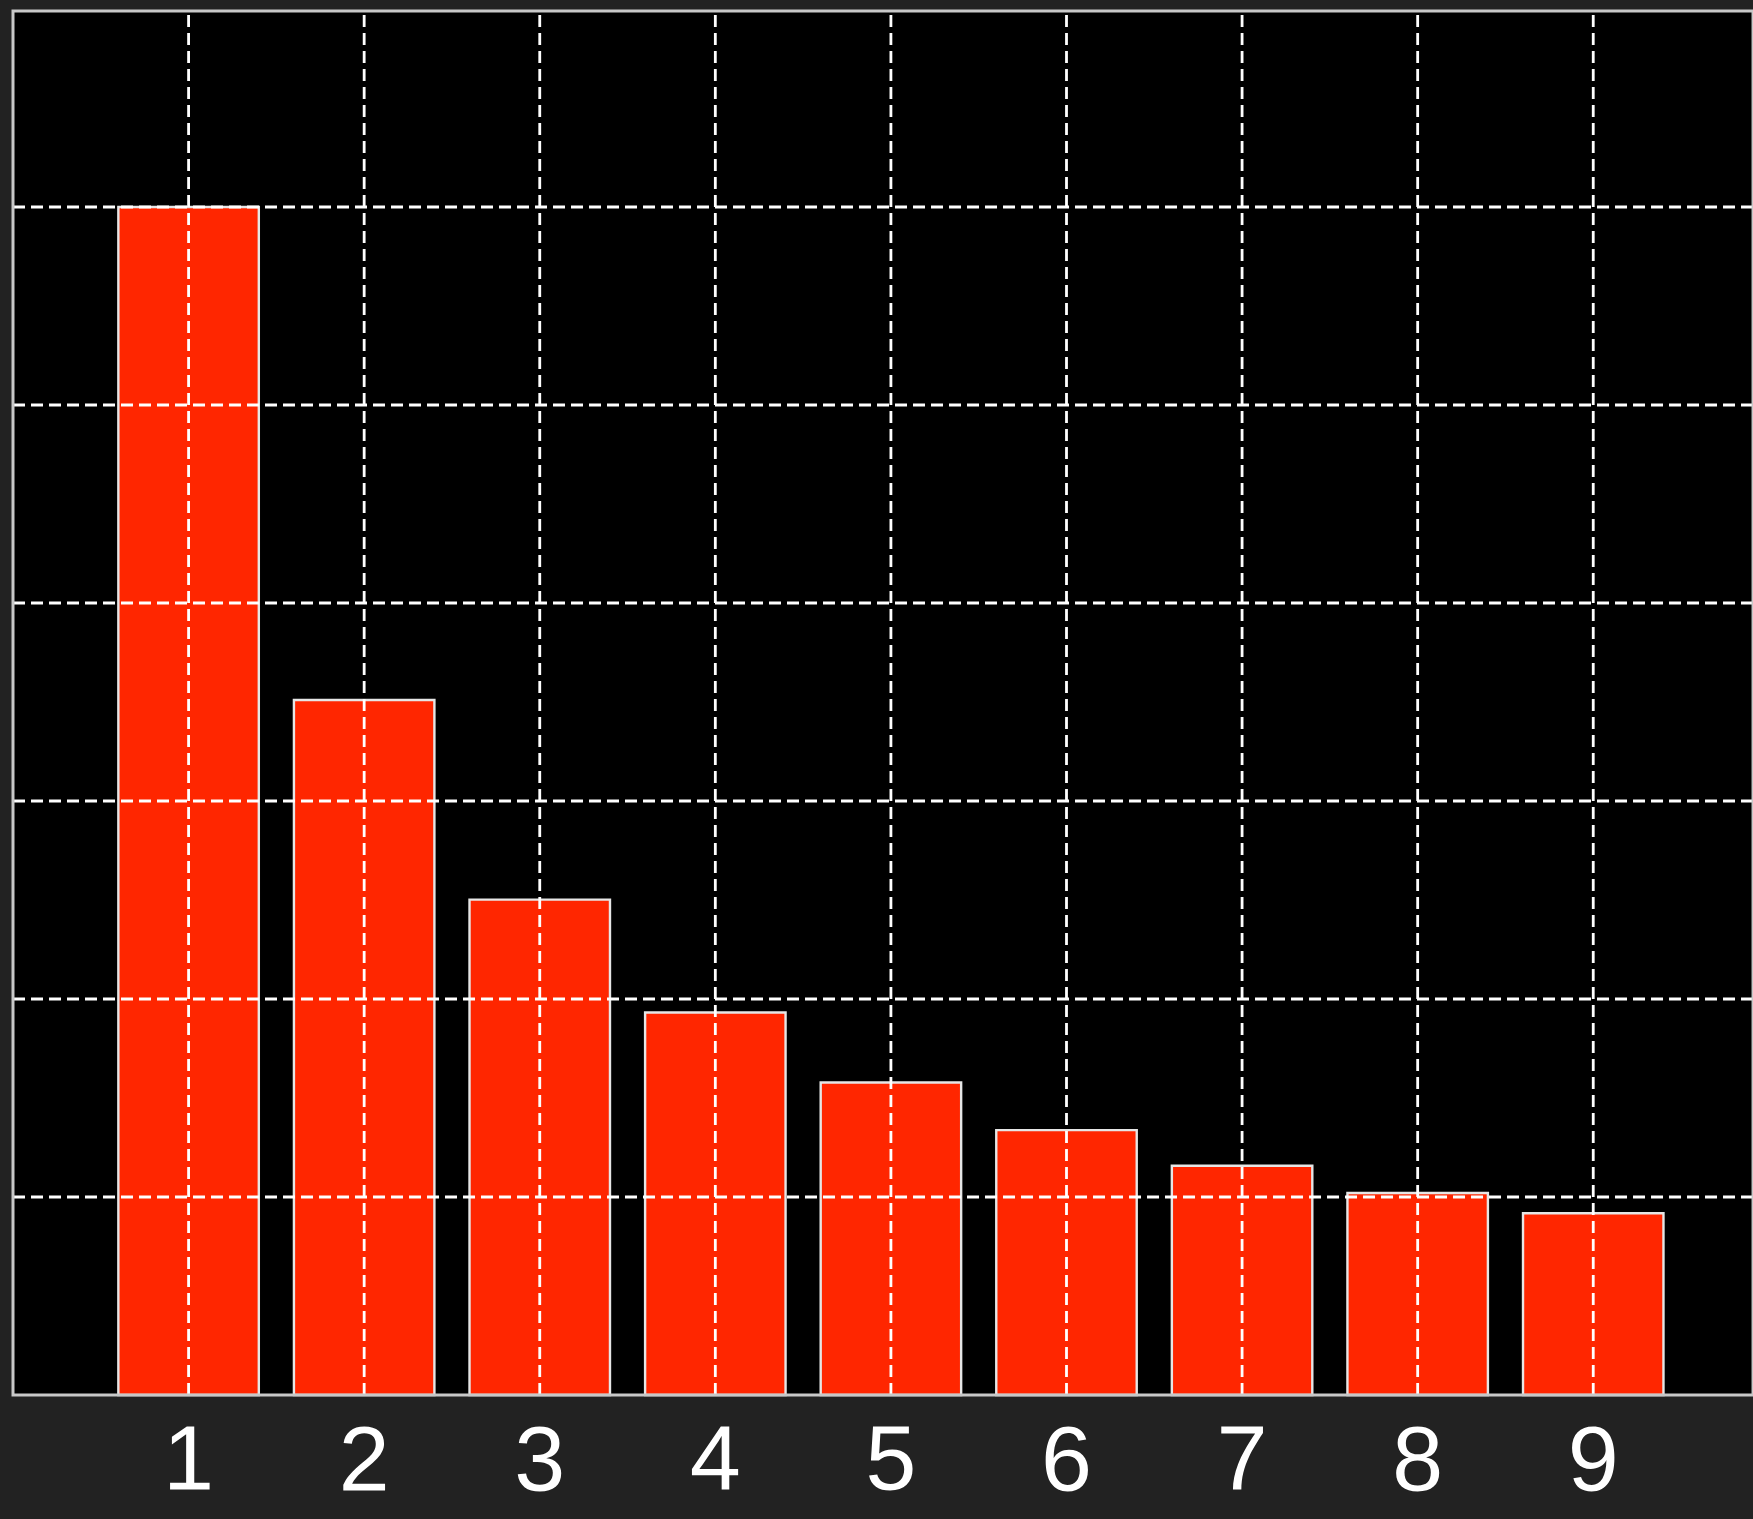  I want to click on x-tick-label: 8, so click(1418, 1459).